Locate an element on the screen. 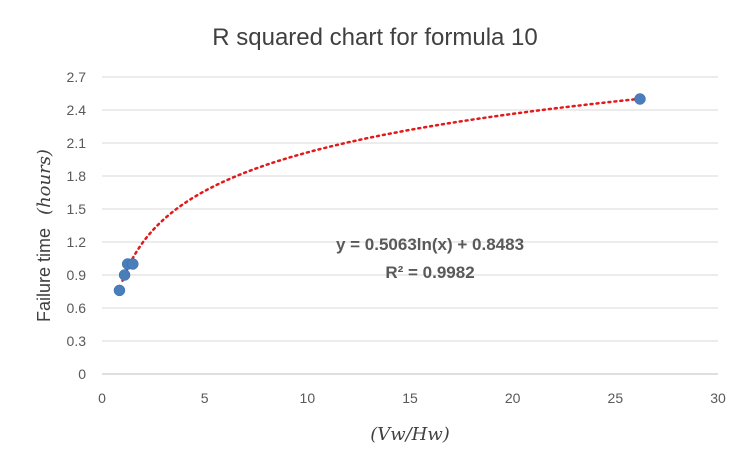 This screenshot has height=469, width=751. y-axis-unit: (hours) is located at coordinates (44, 182).